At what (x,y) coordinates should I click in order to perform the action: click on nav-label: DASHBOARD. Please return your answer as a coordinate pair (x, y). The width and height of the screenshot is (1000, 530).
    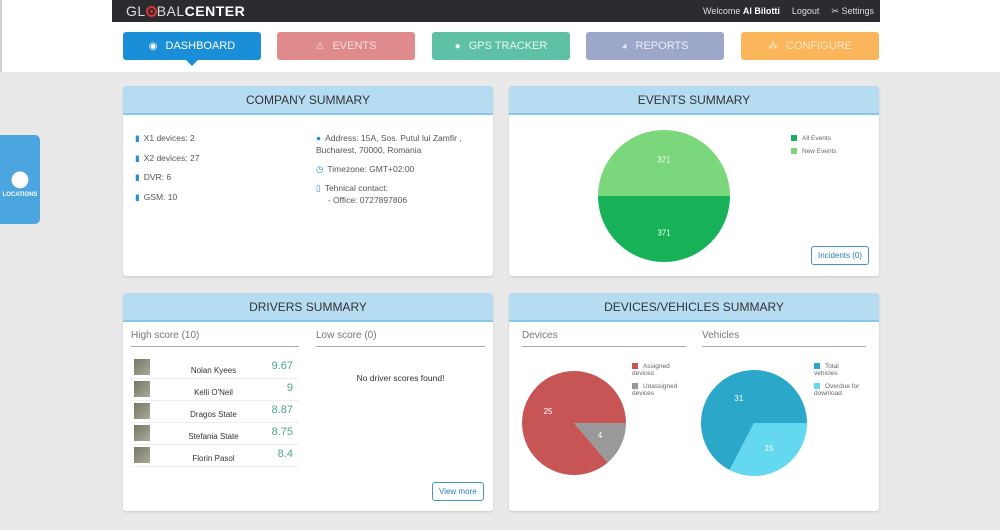
    Looking at the image, I should click on (200, 46).